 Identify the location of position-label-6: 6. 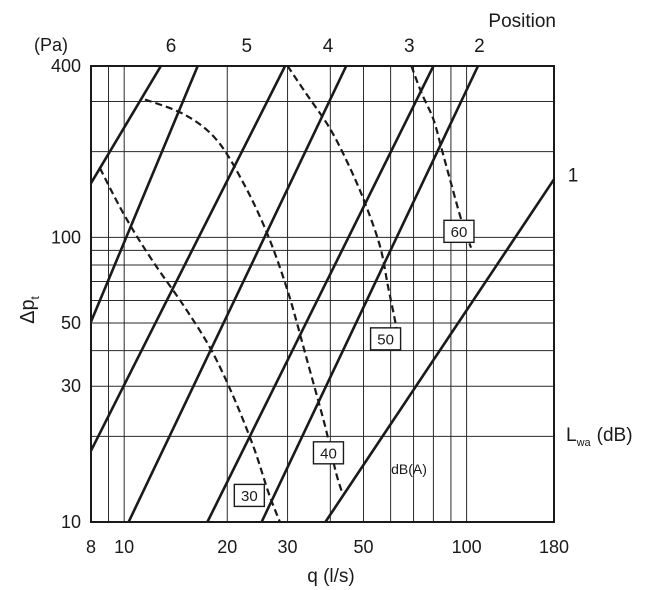
(171, 46).